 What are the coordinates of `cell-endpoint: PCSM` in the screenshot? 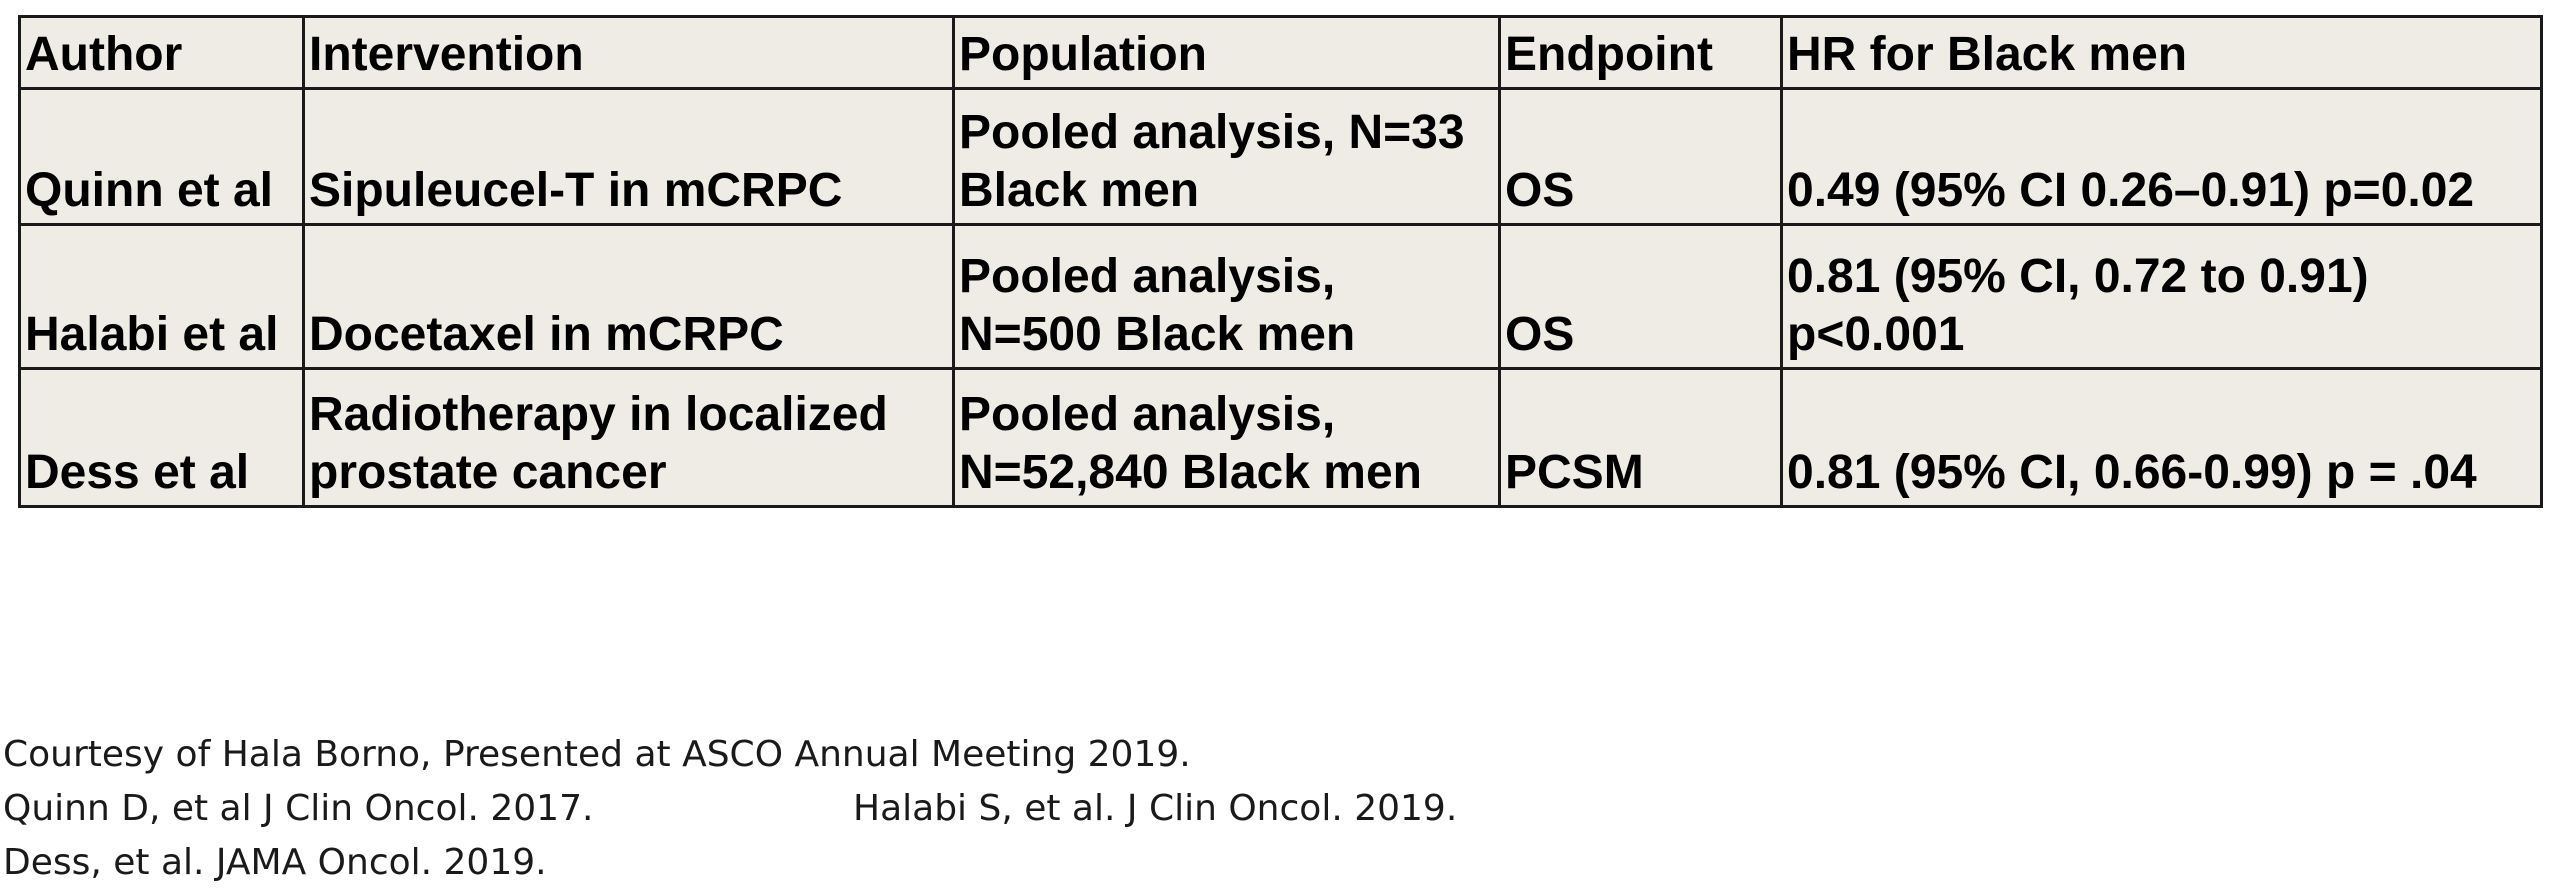 It's located at (1640, 437).